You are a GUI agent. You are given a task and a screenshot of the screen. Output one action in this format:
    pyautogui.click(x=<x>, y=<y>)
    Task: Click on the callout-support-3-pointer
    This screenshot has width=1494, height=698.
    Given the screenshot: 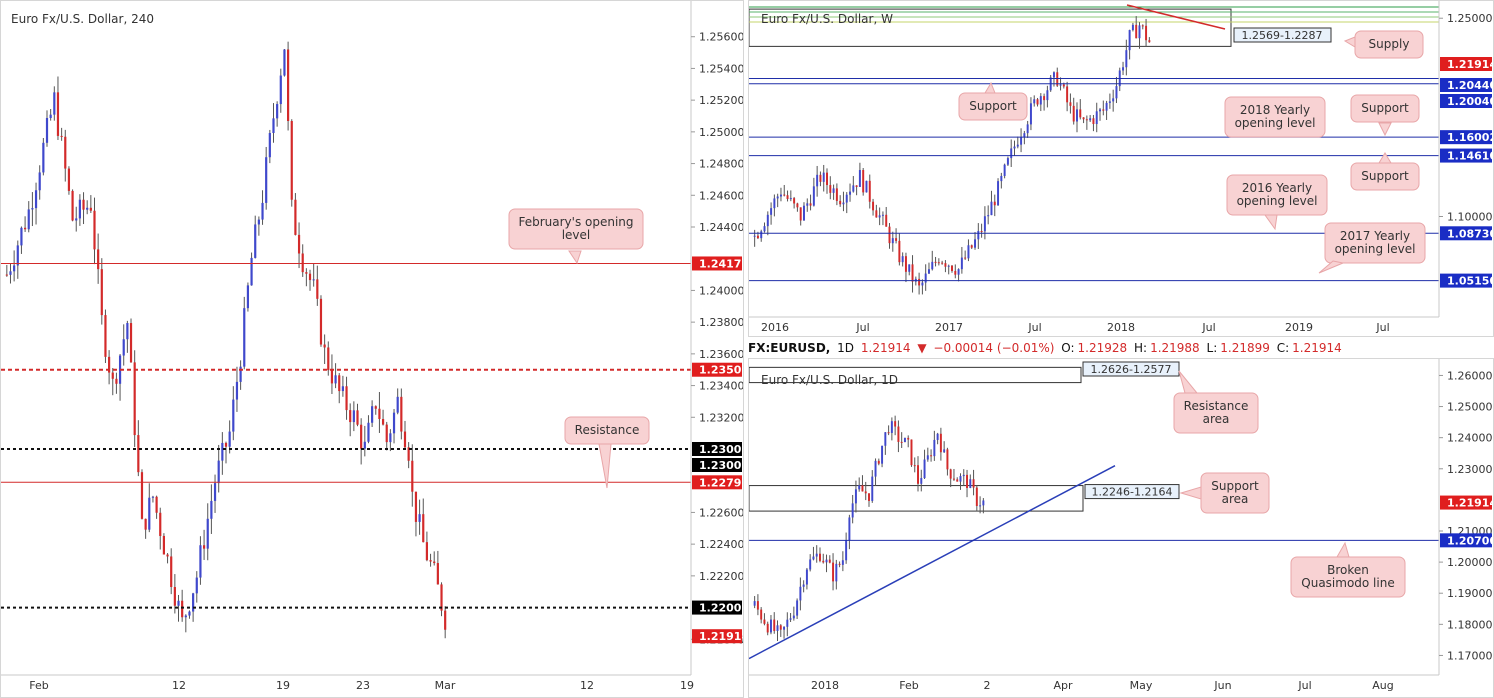 What is the action you would take?
    pyautogui.click(x=1385, y=158)
    